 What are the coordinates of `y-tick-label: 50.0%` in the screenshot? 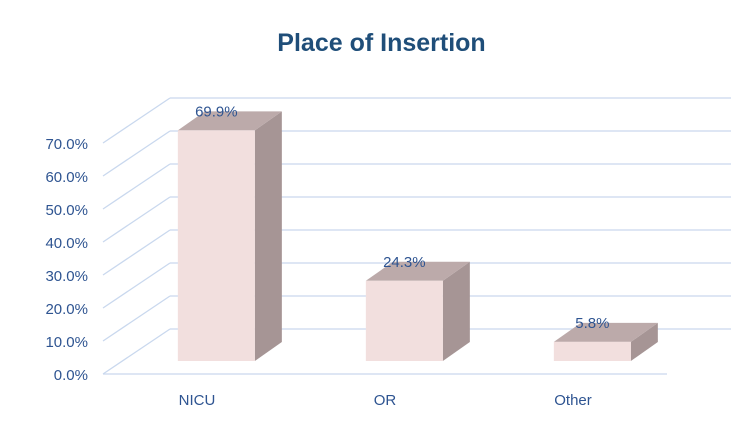 It's located at (66, 210).